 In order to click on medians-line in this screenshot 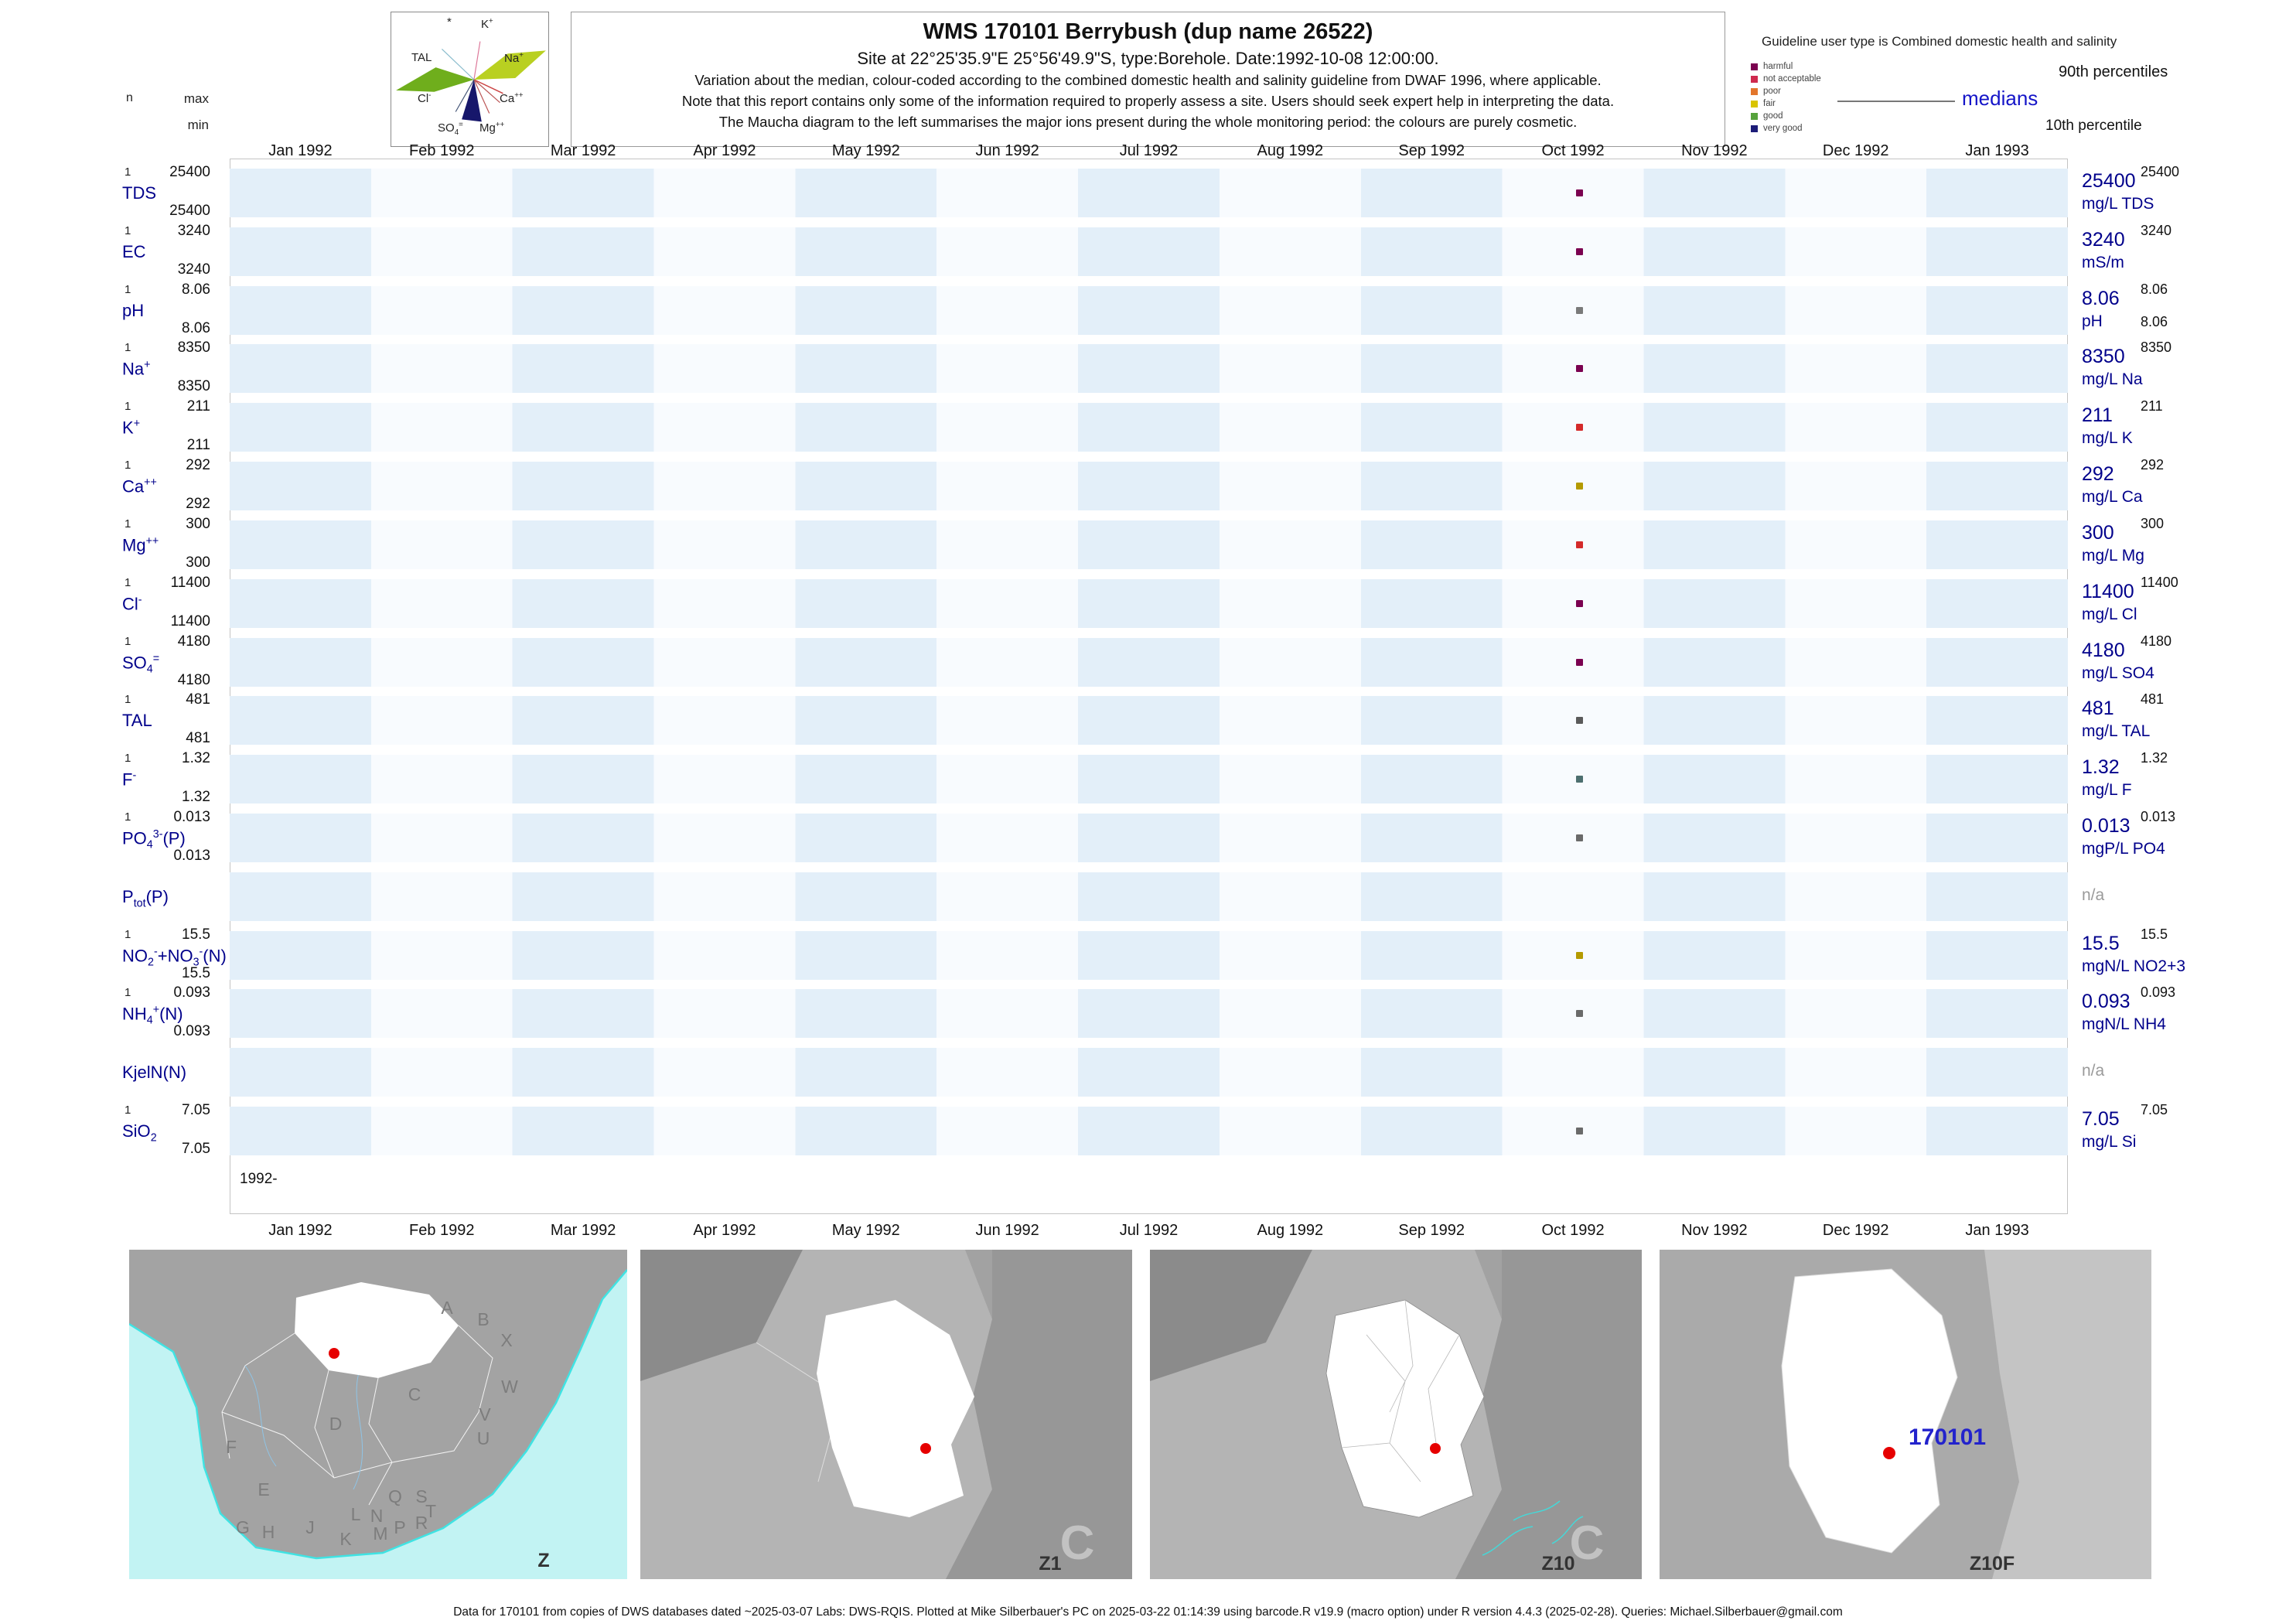, I will do `click(1896, 101)`.